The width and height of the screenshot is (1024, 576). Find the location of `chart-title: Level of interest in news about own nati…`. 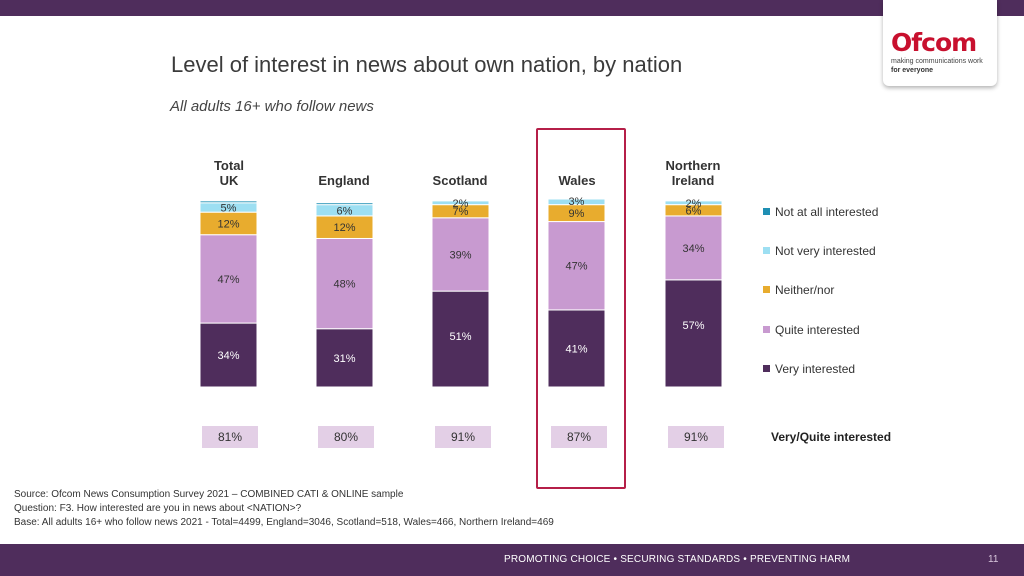

chart-title: Level of interest in news about own nati… is located at coordinates (427, 64).